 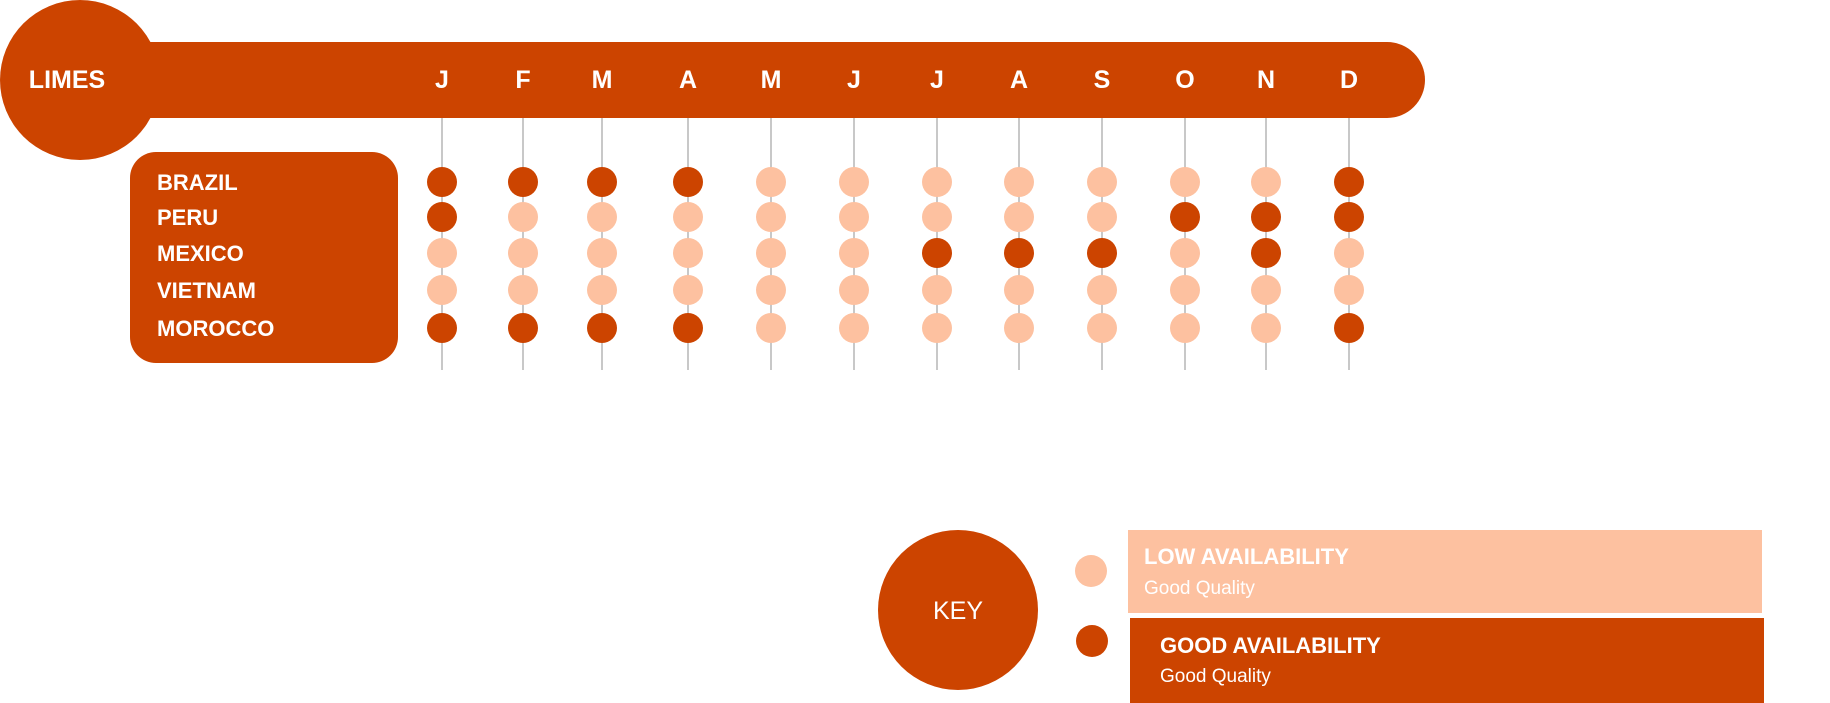 What do you see at coordinates (67, 80) in the screenshot?
I see `chart-title: LIMES` at bounding box center [67, 80].